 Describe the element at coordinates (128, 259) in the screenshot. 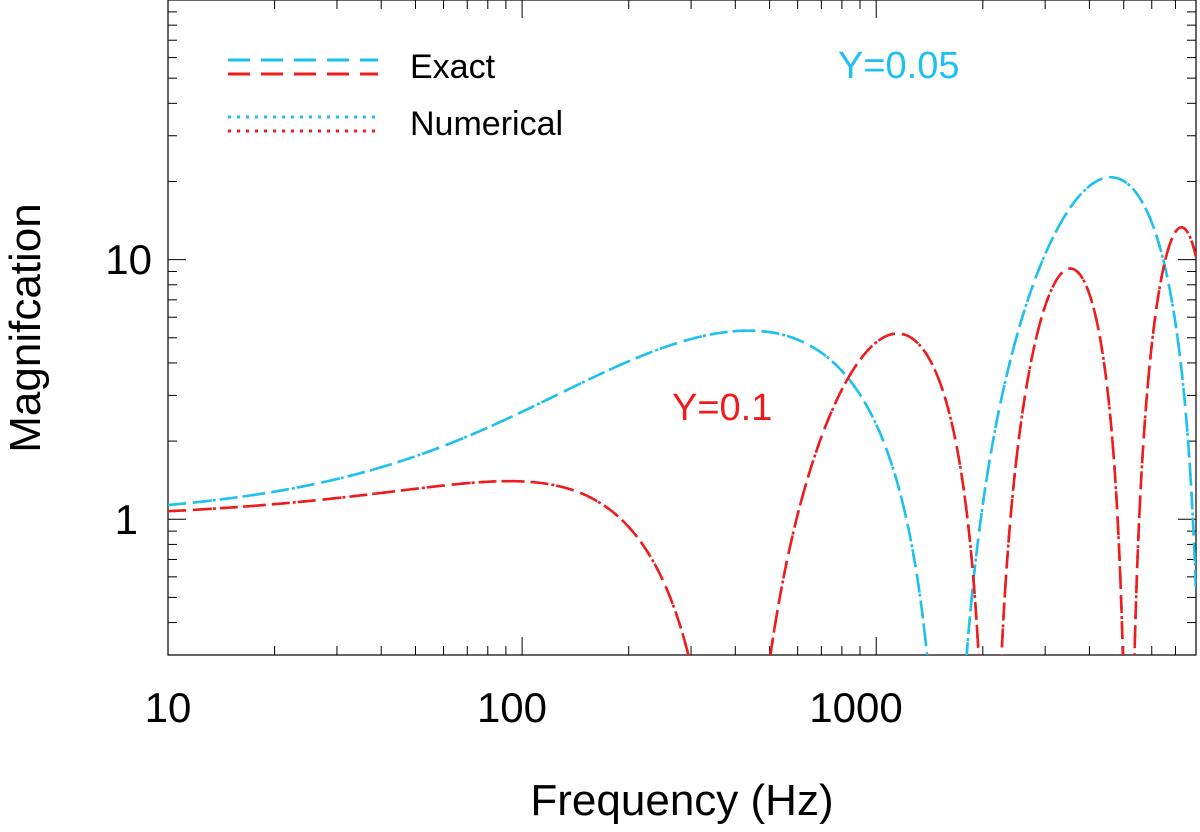

I see `y-tick-label-10: 10` at that location.